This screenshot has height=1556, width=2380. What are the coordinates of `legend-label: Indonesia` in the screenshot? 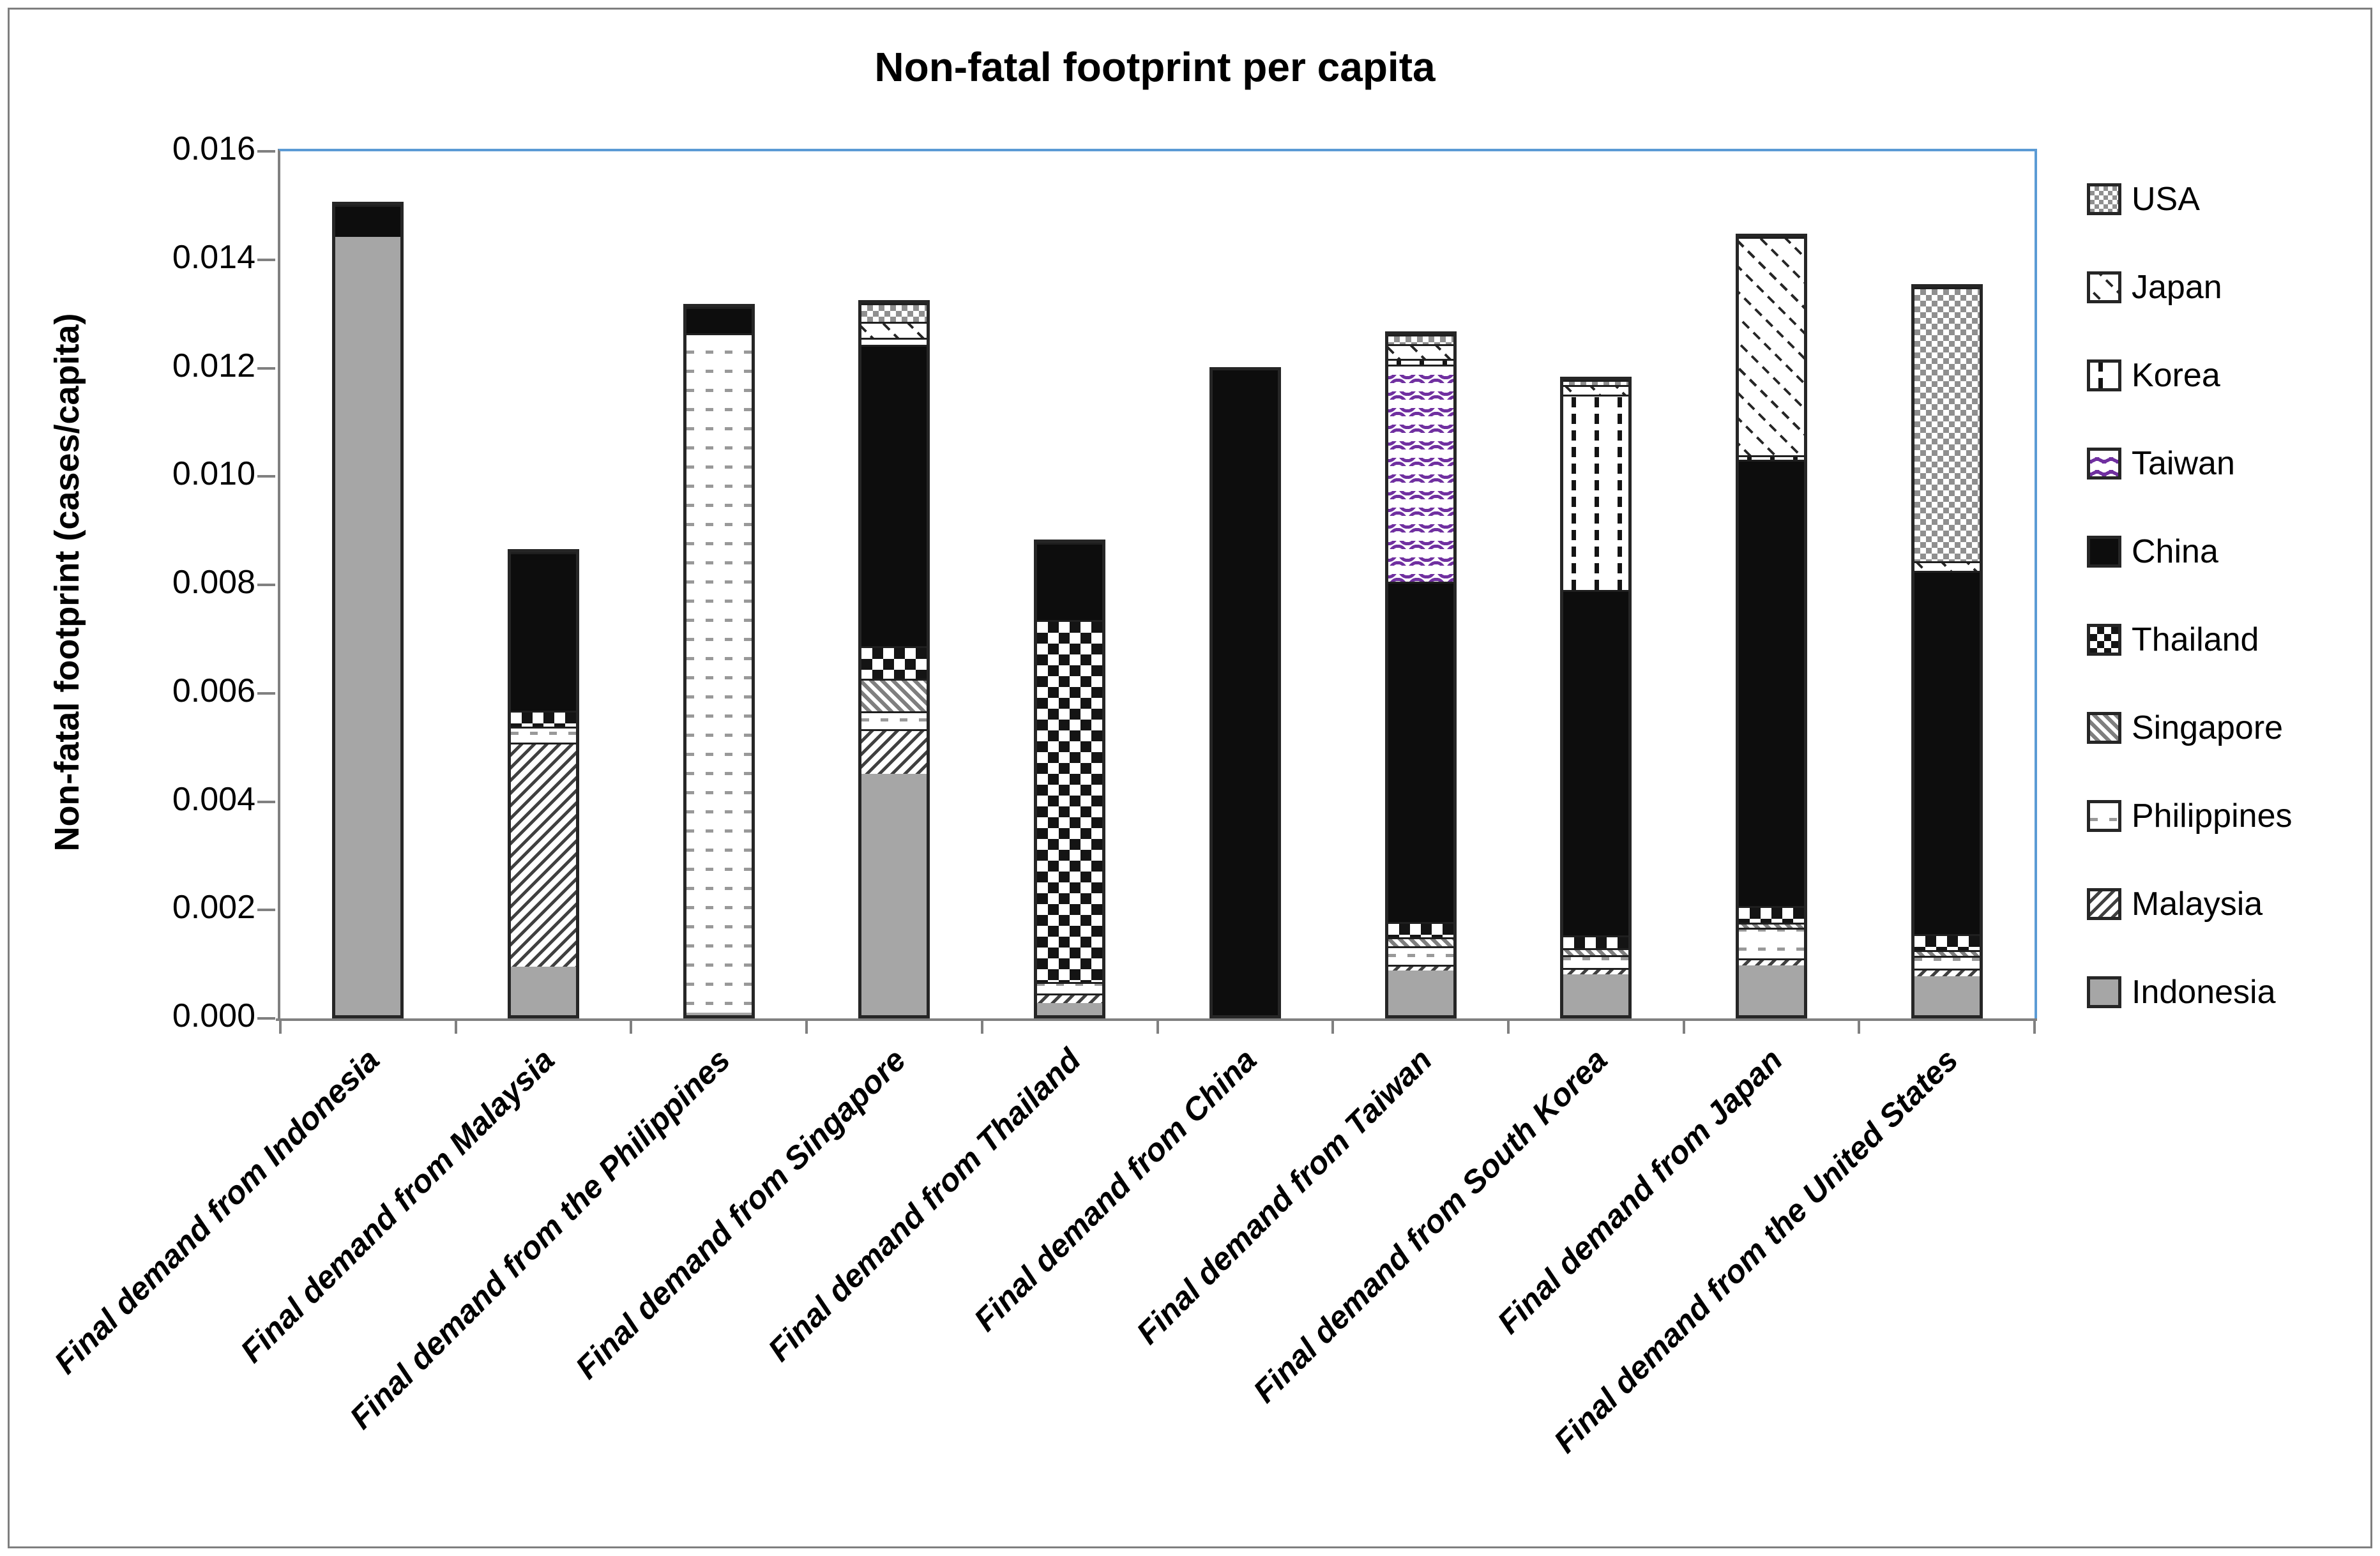 It's located at (2204, 992).